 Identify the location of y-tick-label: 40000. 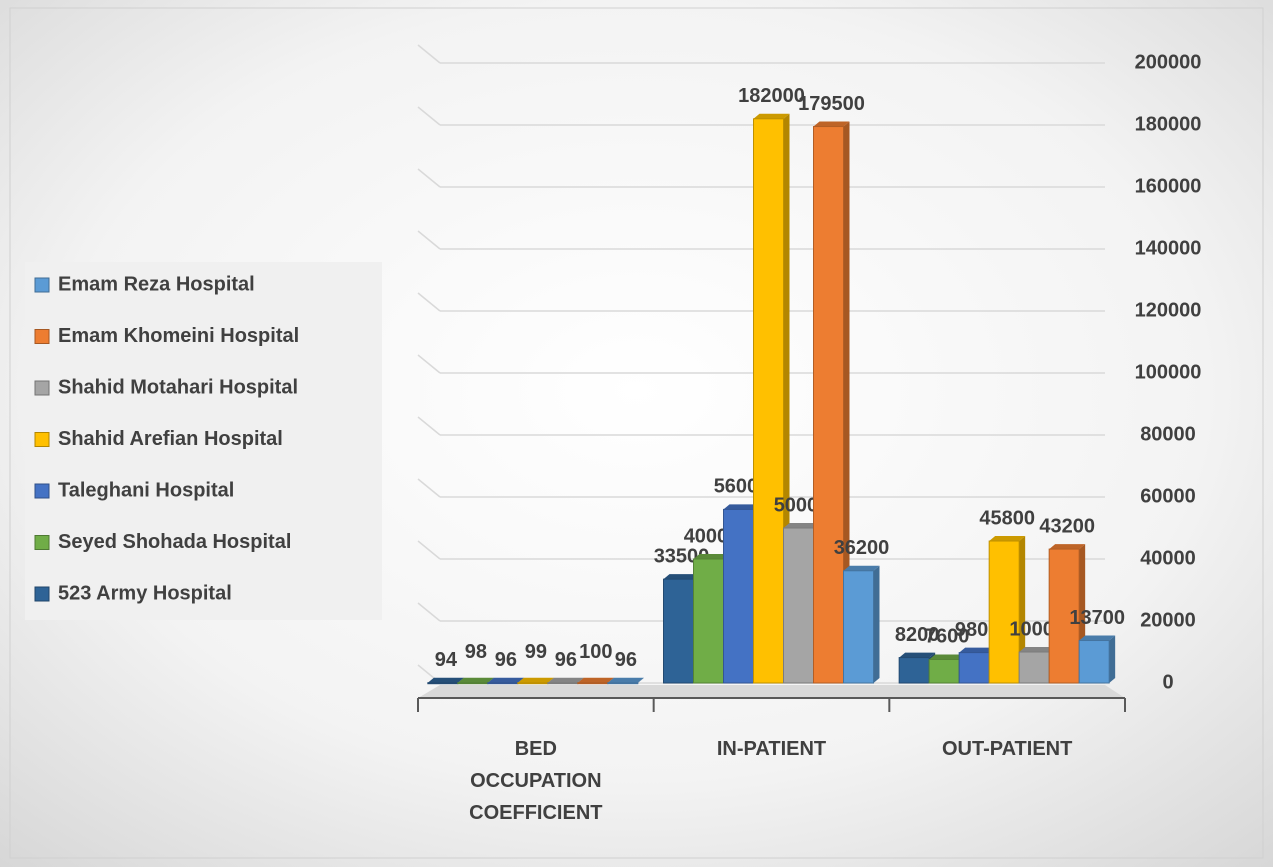
(1168, 558).